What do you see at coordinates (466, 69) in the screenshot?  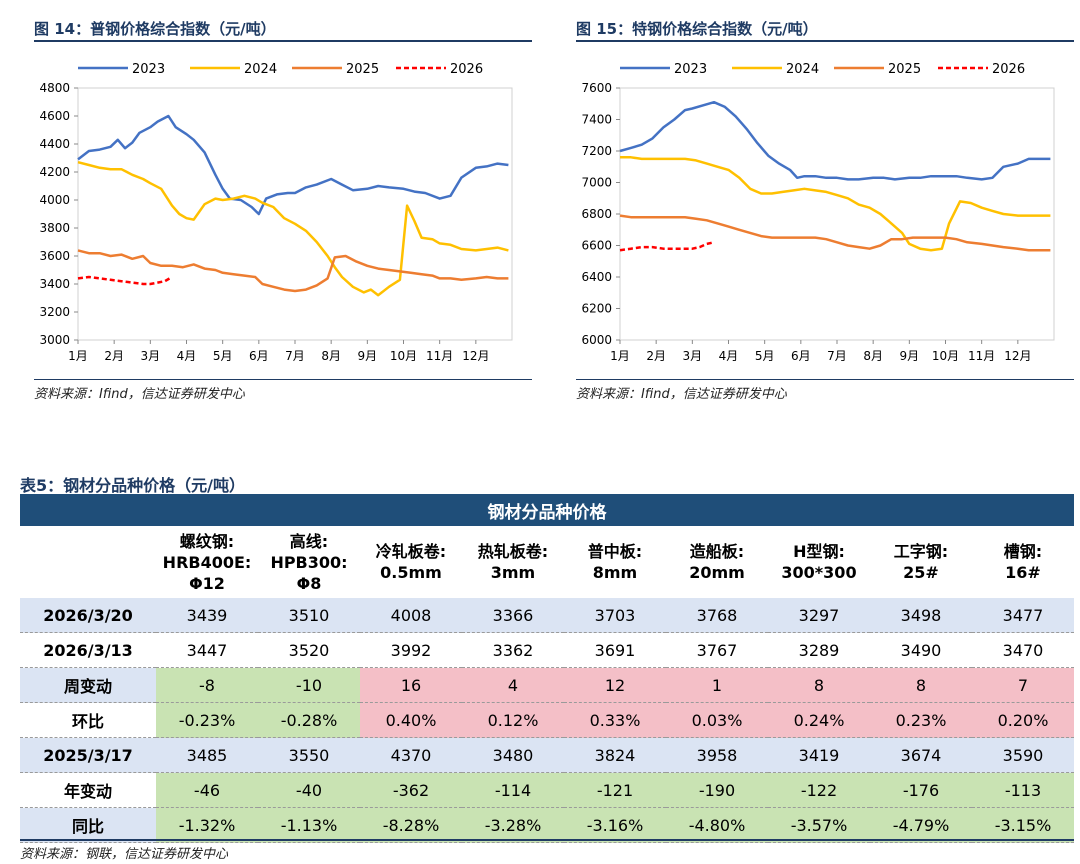 I see `legend-label-2026: 2026` at bounding box center [466, 69].